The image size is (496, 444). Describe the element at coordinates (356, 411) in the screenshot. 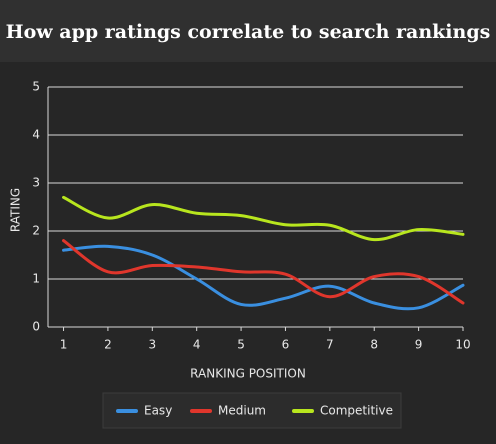

I see `legend-label: Competitive` at that location.